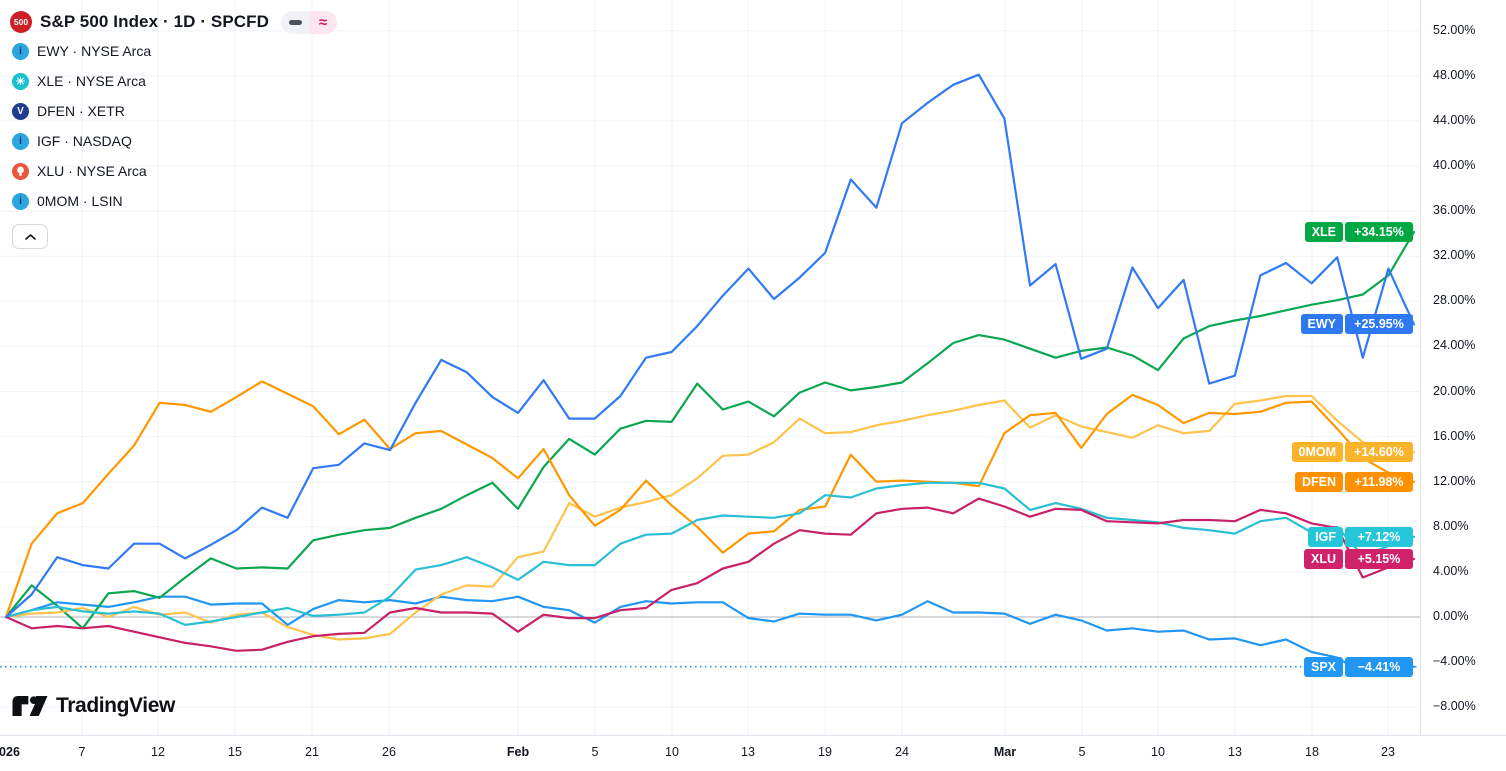 The image size is (1506, 771). What do you see at coordinates (1451, 616) in the screenshot?
I see `price-axis-label: 0.00%` at bounding box center [1451, 616].